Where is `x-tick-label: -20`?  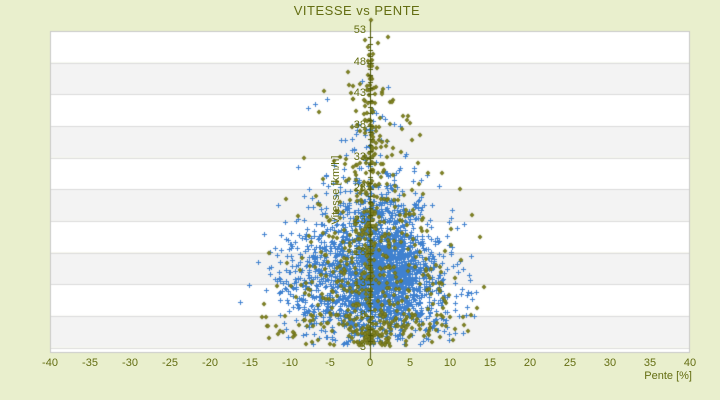 x-tick-label: -20 is located at coordinates (210, 363).